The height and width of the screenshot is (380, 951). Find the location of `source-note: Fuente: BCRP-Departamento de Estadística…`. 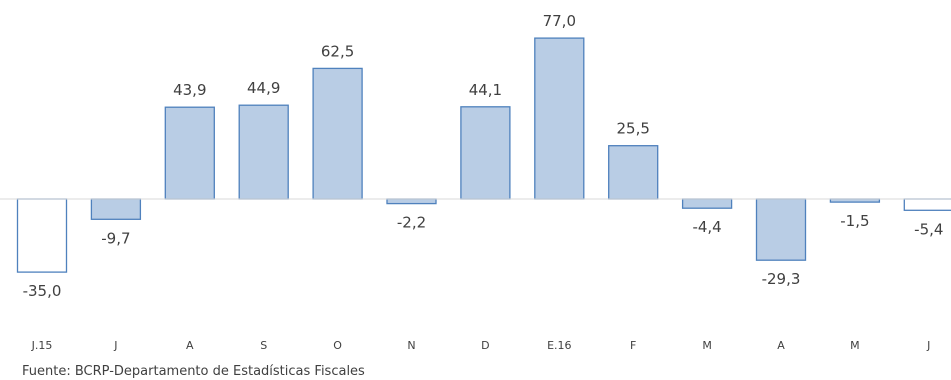

source-note: Fuente: BCRP-Departamento de Estadística… is located at coordinates (193, 371).